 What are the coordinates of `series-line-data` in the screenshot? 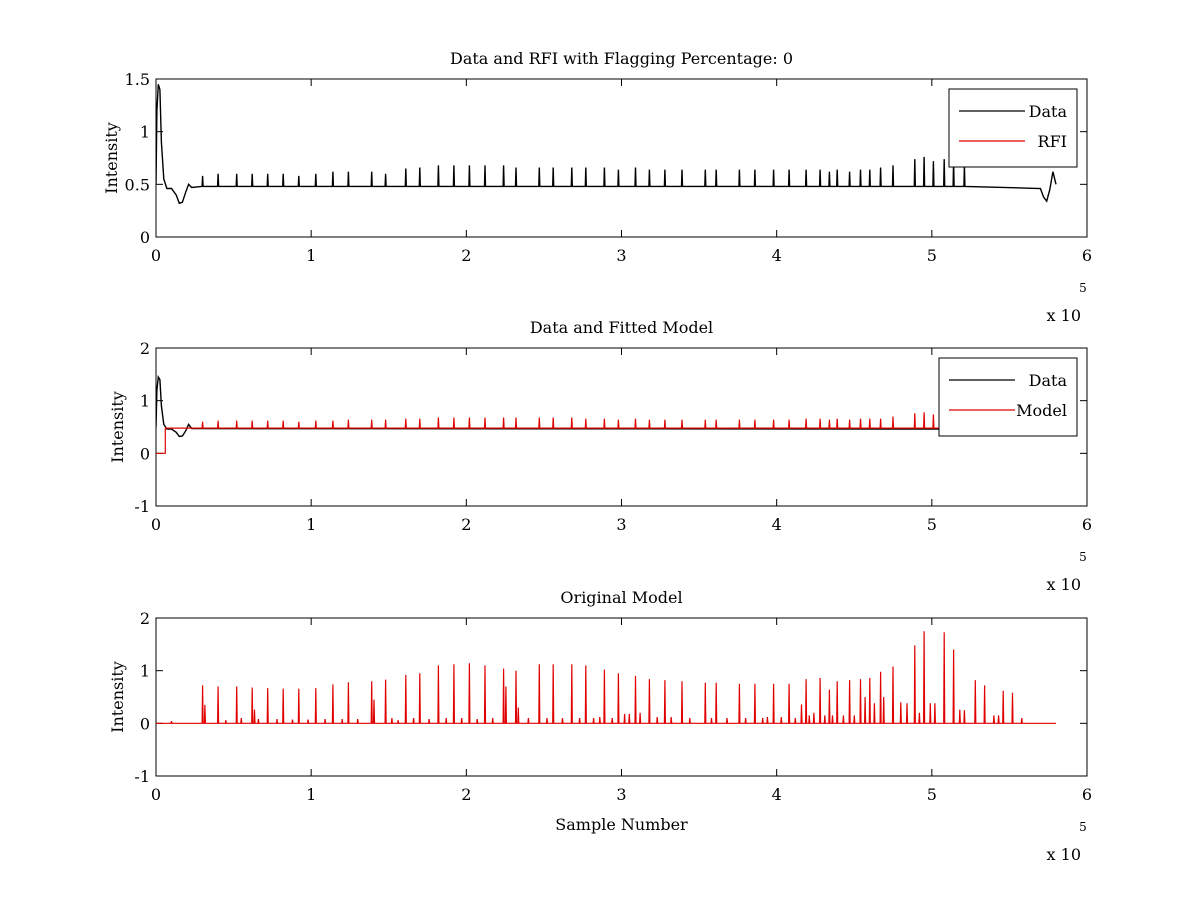 It's located at (606, 144).